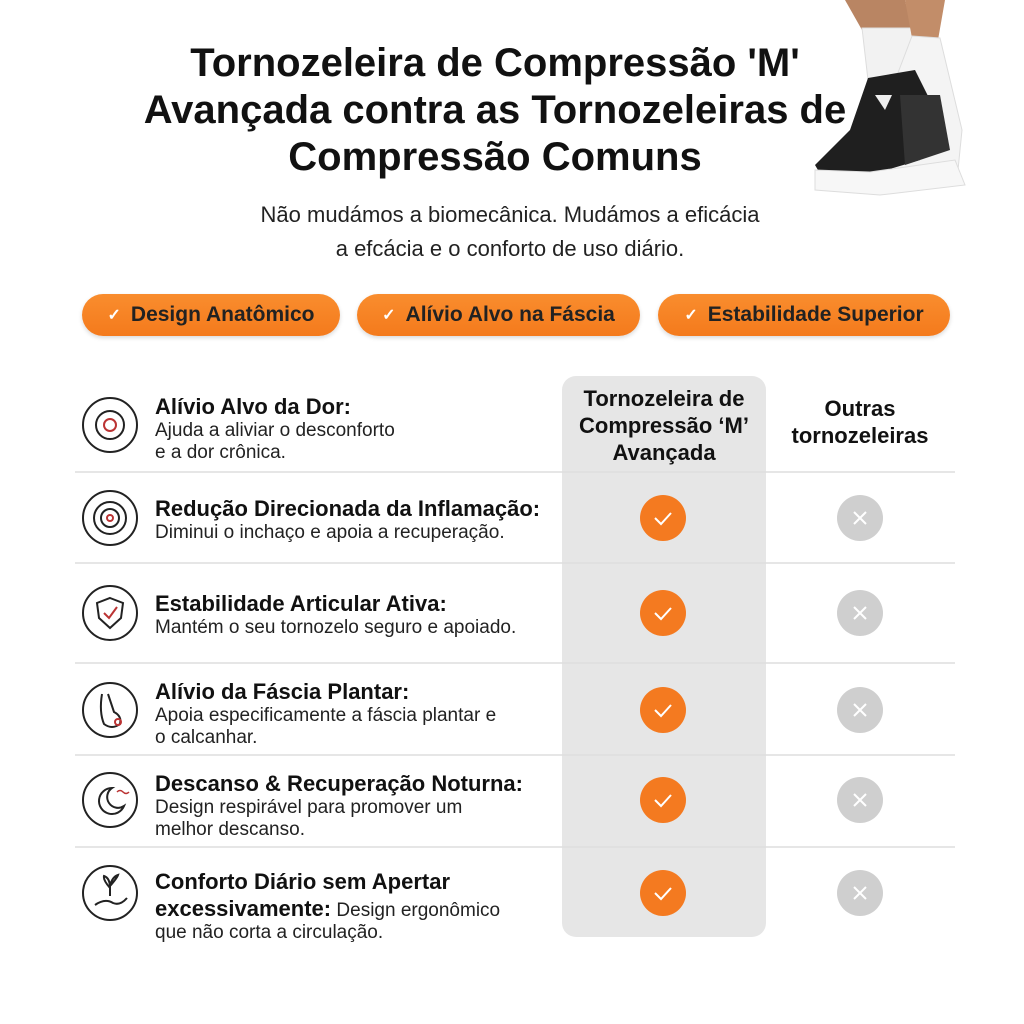 This screenshot has width=1024, height=1024. I want to click on badge: ✓ Design Anatômico, so click(211, 315).